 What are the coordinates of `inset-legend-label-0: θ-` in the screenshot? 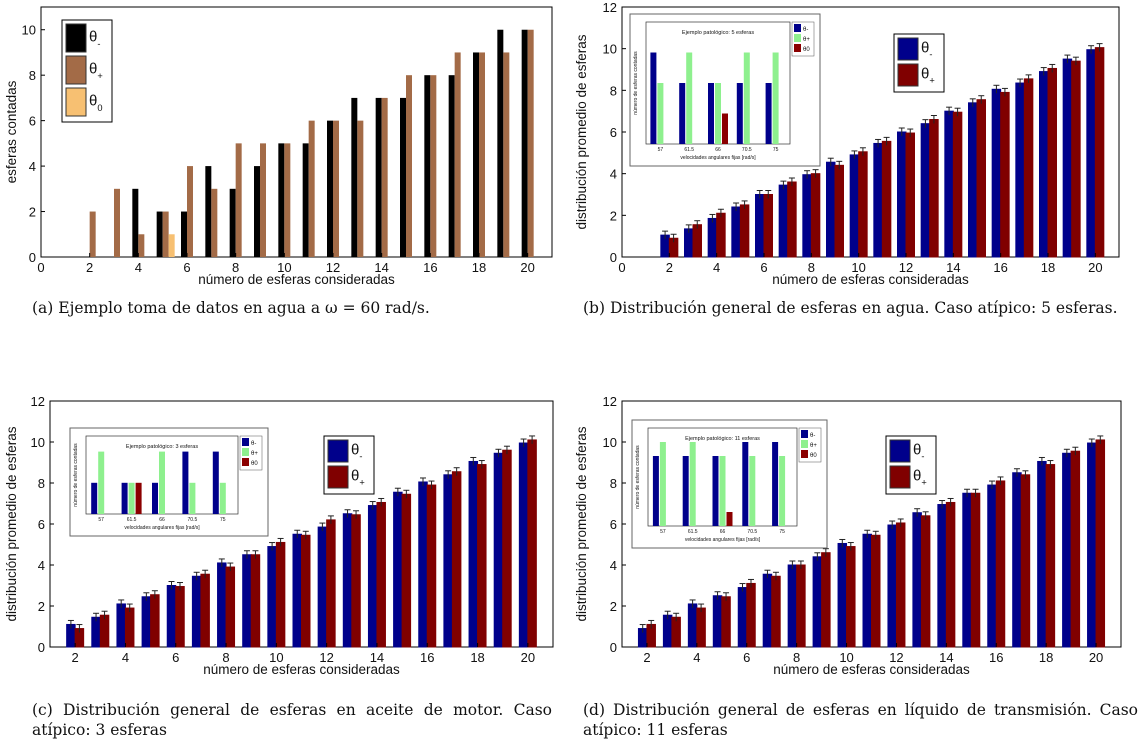 It's located at (253, 444).